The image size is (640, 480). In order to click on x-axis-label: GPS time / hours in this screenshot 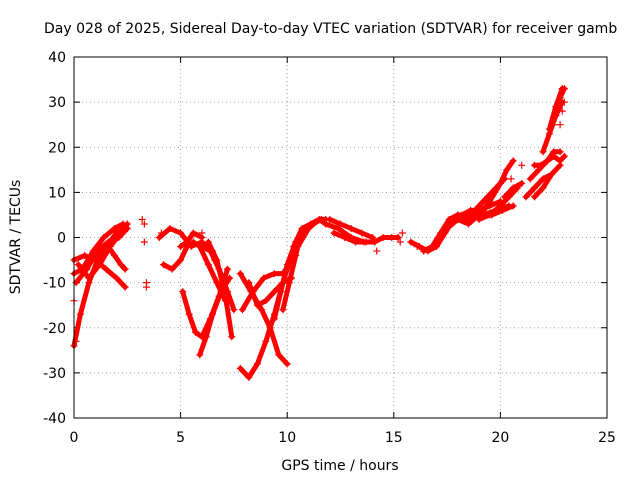, I will do `click(339, 466)`.